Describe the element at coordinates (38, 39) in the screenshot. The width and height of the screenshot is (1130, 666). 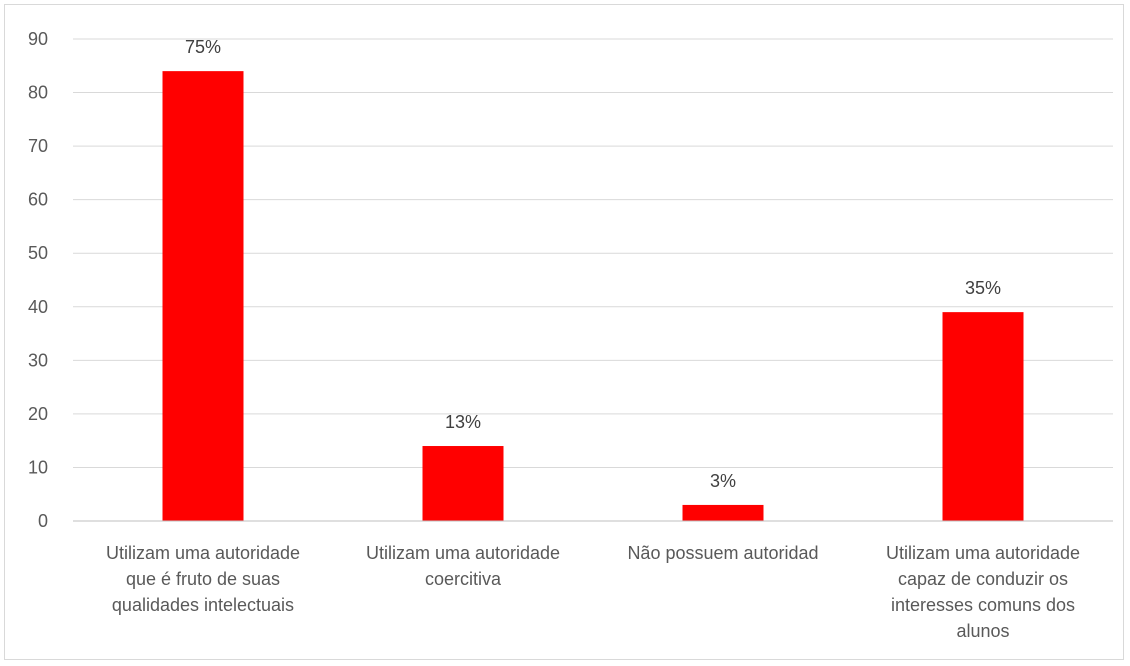
I see `y-tick-label-90: 90` at that location.